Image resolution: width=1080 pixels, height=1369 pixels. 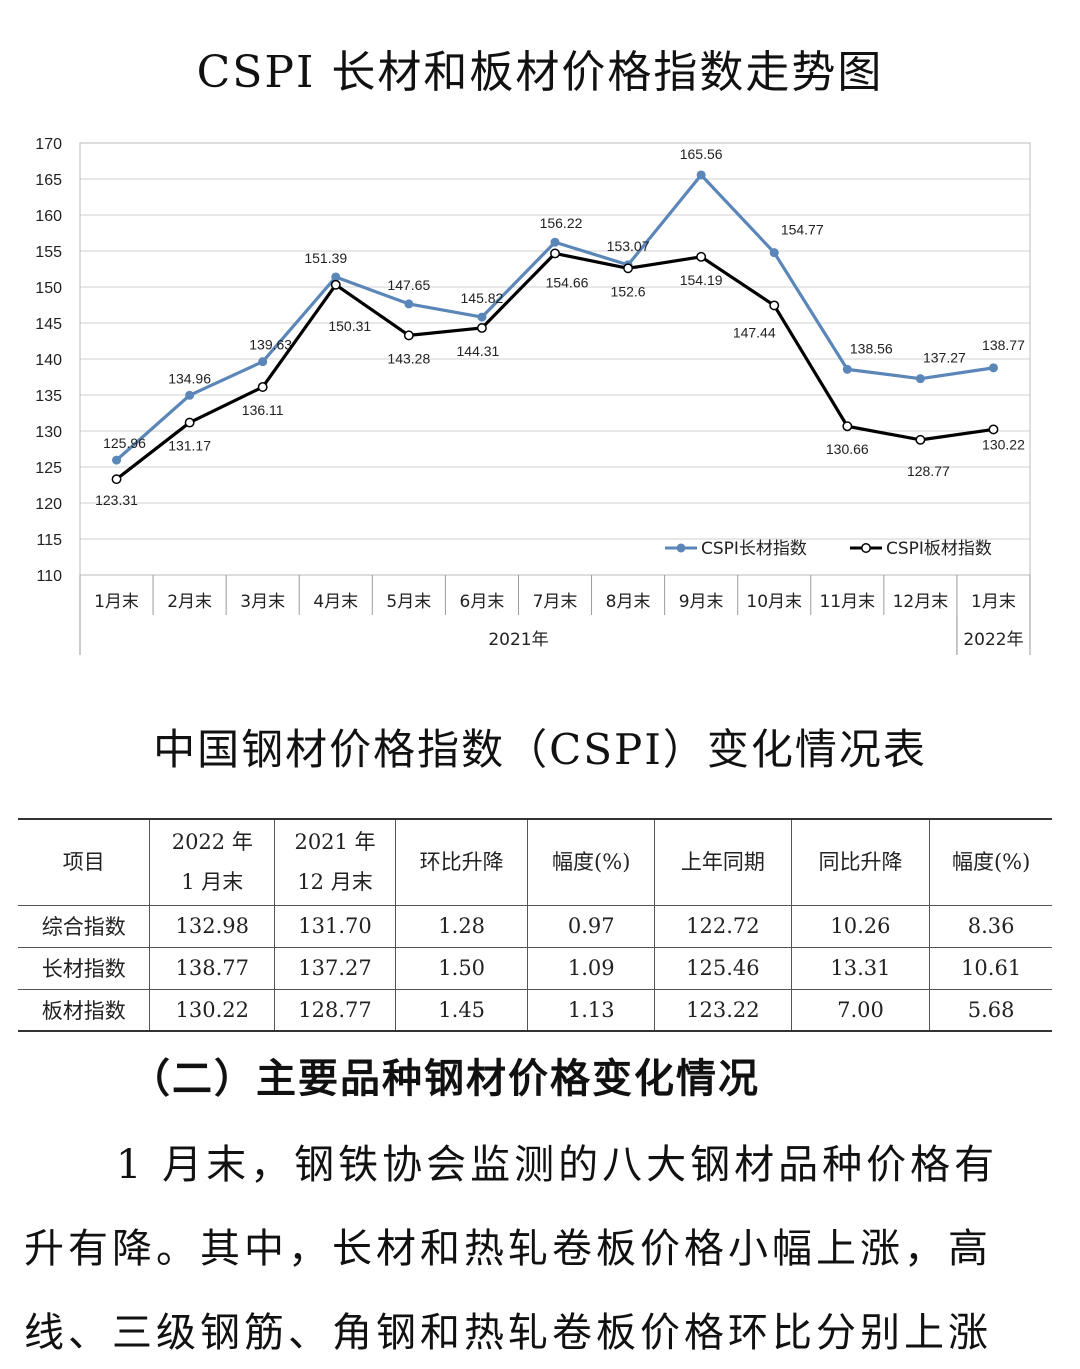 What do you see at coordinates (48, 180) in the screenshot?
I see `y-tick-label: 165` at bounding box center [48, 180].